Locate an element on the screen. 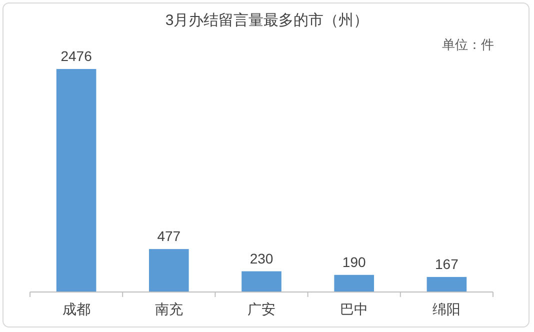 This screenshot has height=332, width=534. chart-title: 3月办结留言量最多的市（州） is located at coordinates (267, 20).